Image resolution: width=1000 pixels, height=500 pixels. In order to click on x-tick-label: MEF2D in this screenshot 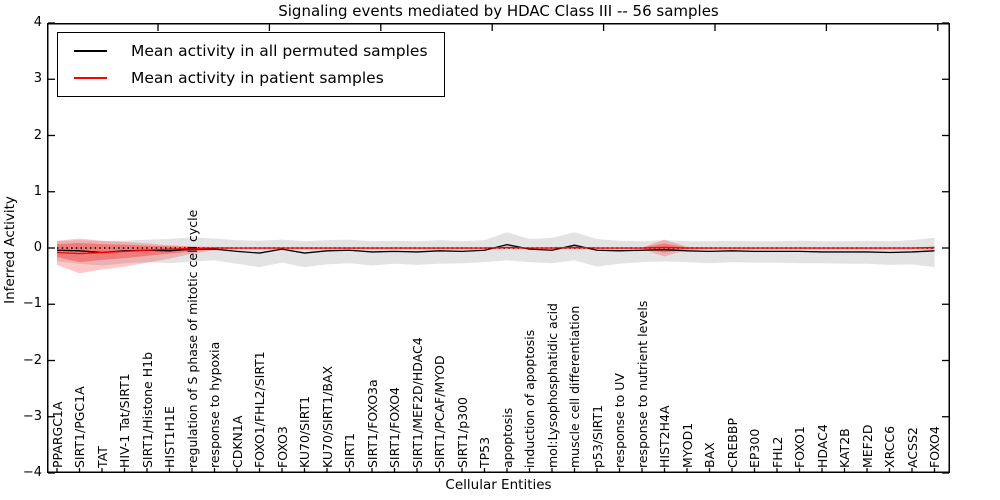, I will do `click(867, 446)`.